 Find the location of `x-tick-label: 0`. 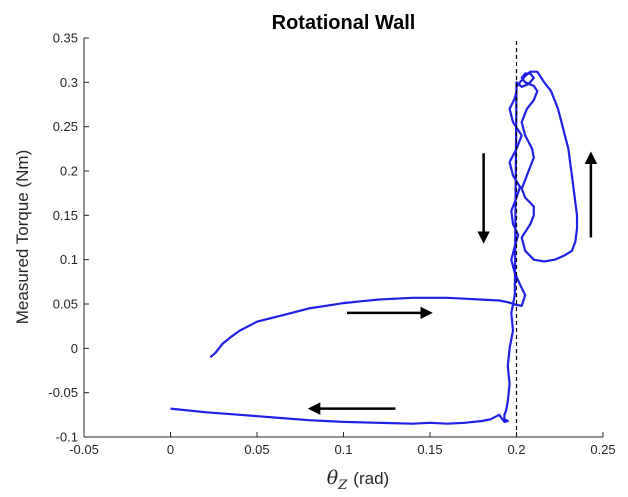

x-tick-label: 0 is located at coordinates (170, 449).